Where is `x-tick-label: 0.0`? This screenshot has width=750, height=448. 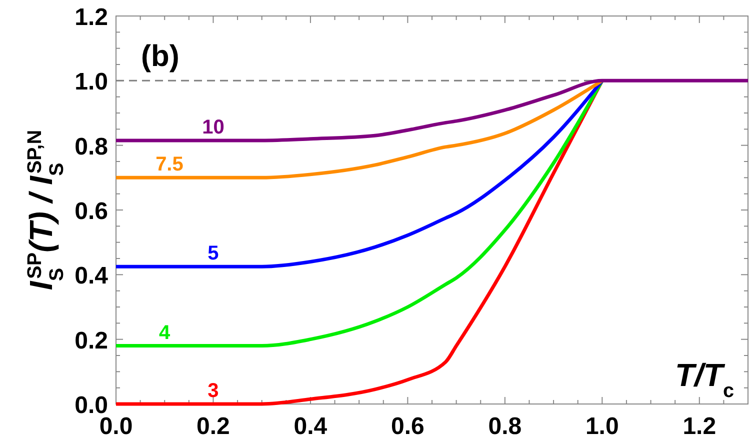
x-tick-label: 0.0 is located at coordinates (116, 426).